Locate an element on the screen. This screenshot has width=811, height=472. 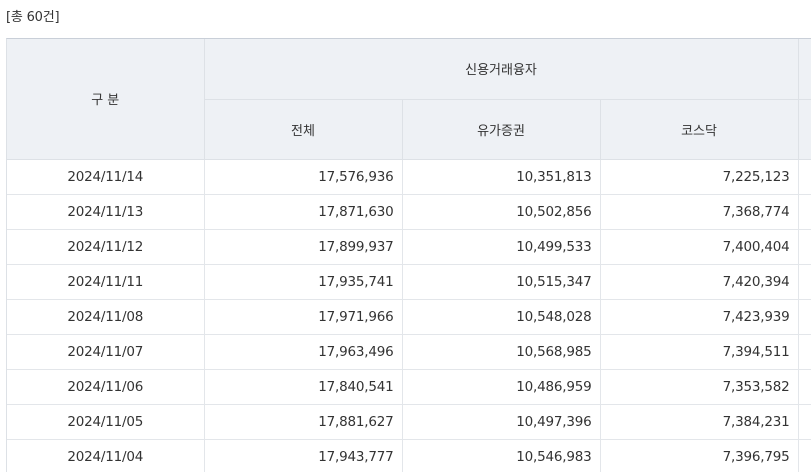
row-kospi-cell: 10,351,813 is located at coordinates (501, 177).